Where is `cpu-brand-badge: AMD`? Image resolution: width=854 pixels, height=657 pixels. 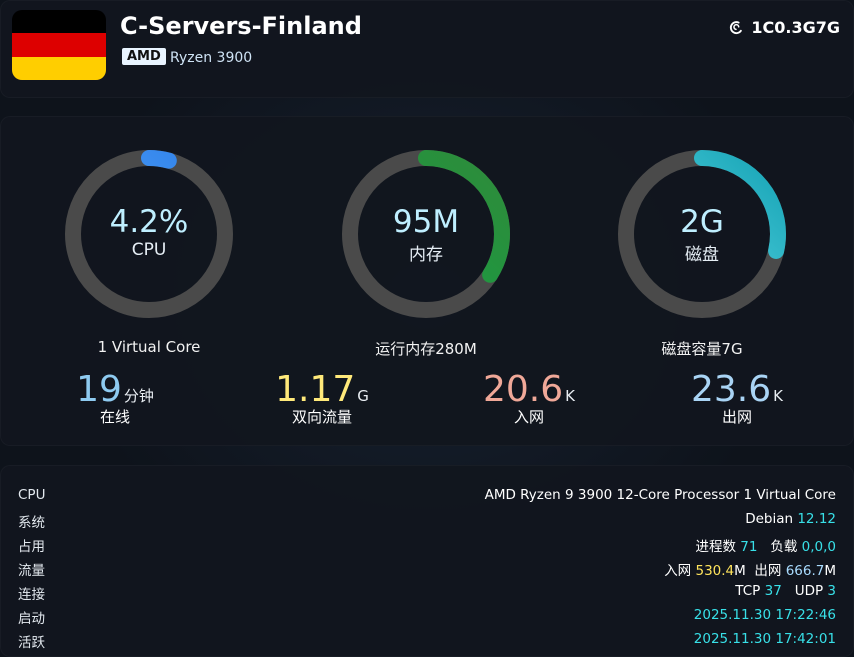
cpu-brand-badge: AMD is located at coordinates (144, 56).